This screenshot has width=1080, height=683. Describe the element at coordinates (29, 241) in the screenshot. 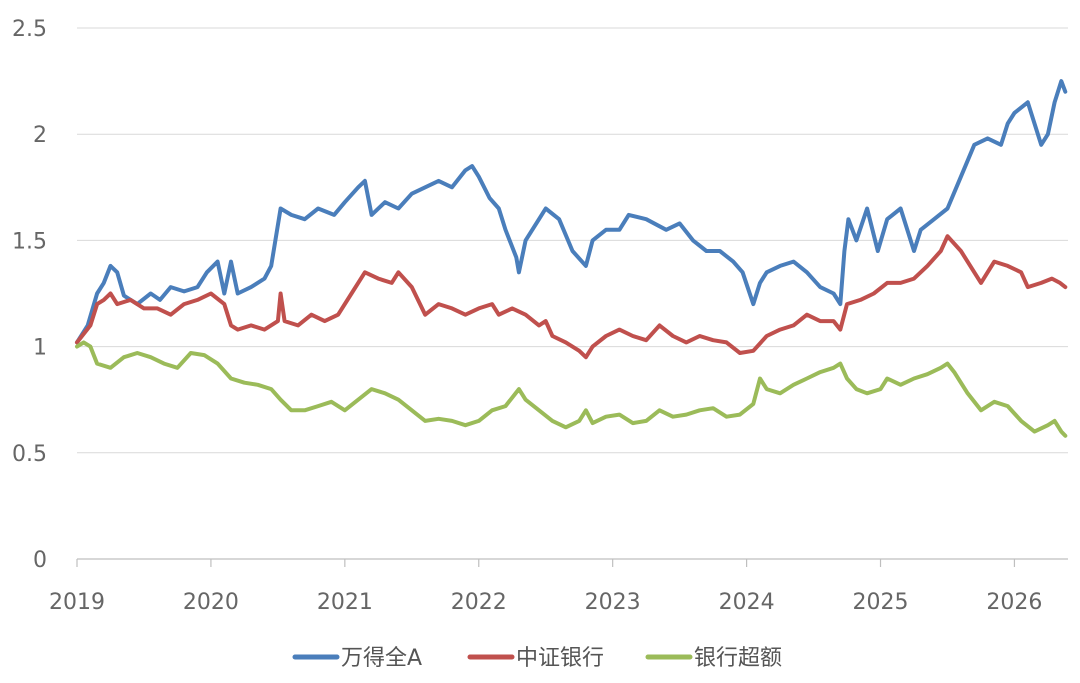

I see `y-tick-label: 1.5` at that location.